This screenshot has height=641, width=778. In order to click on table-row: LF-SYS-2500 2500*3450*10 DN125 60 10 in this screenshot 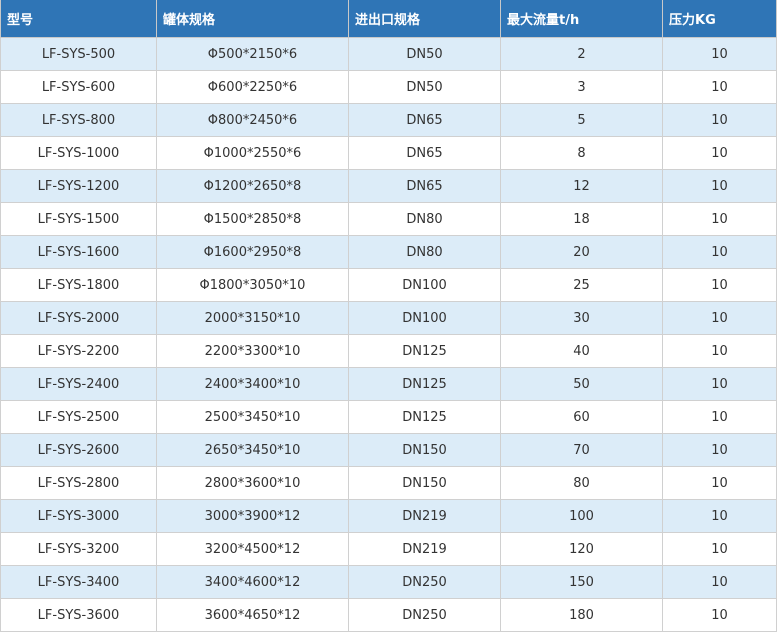, I will do `click(388, 417)`.